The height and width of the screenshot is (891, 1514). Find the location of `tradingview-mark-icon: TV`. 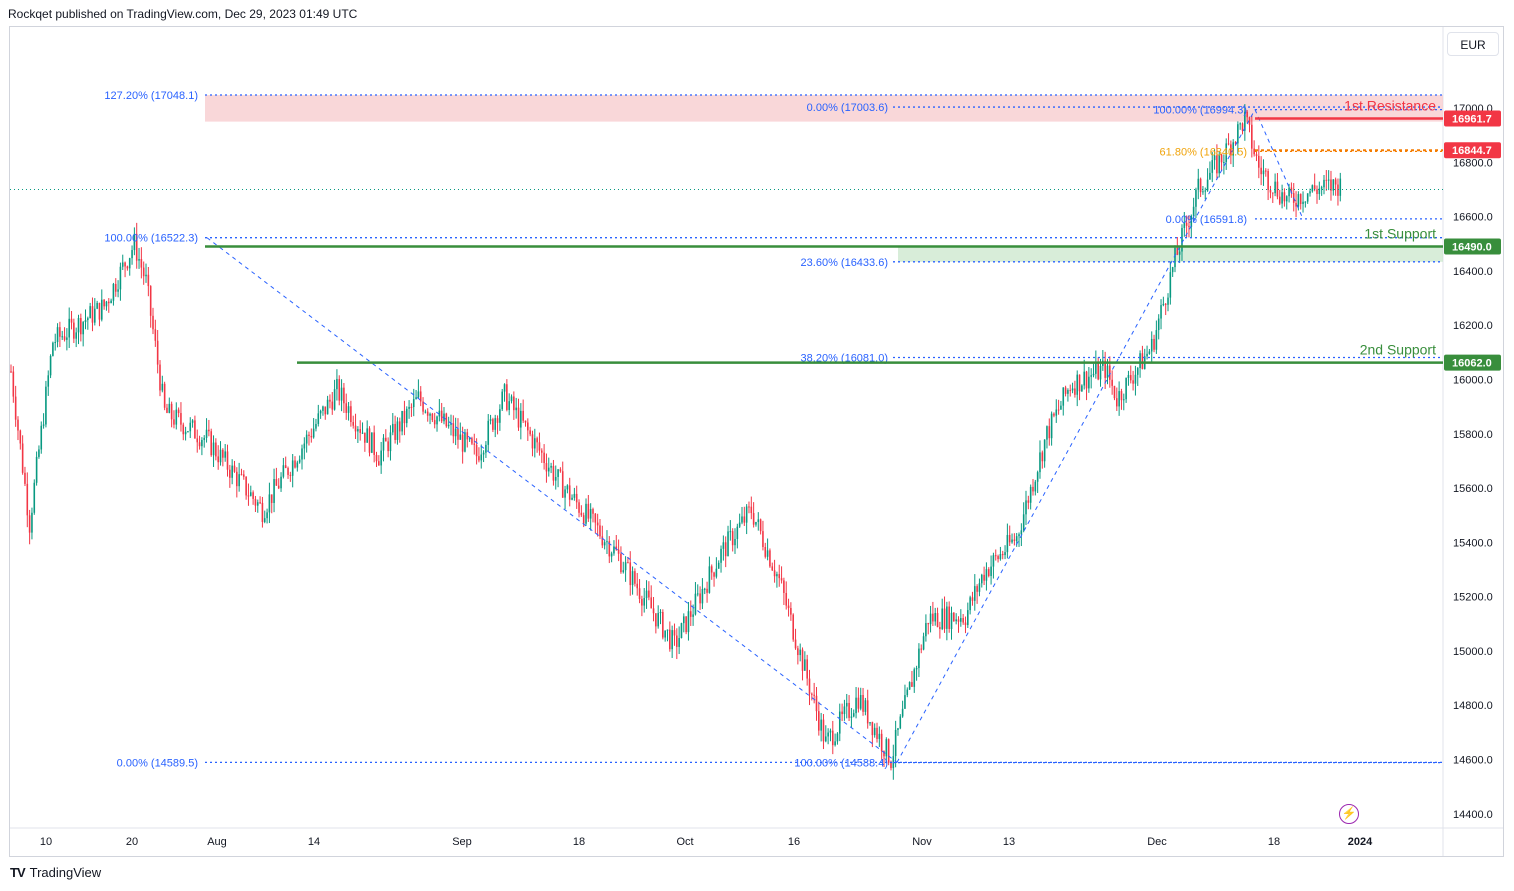

tradingview-mark-icon: TV is located at coordinates (18, 872).